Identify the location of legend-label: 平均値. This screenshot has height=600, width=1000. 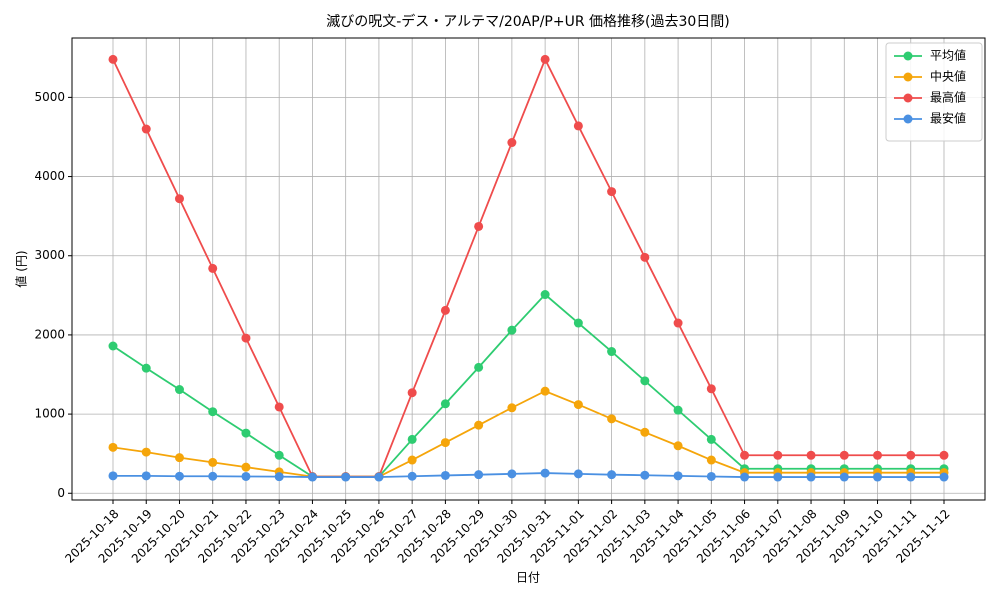
(948, 55).